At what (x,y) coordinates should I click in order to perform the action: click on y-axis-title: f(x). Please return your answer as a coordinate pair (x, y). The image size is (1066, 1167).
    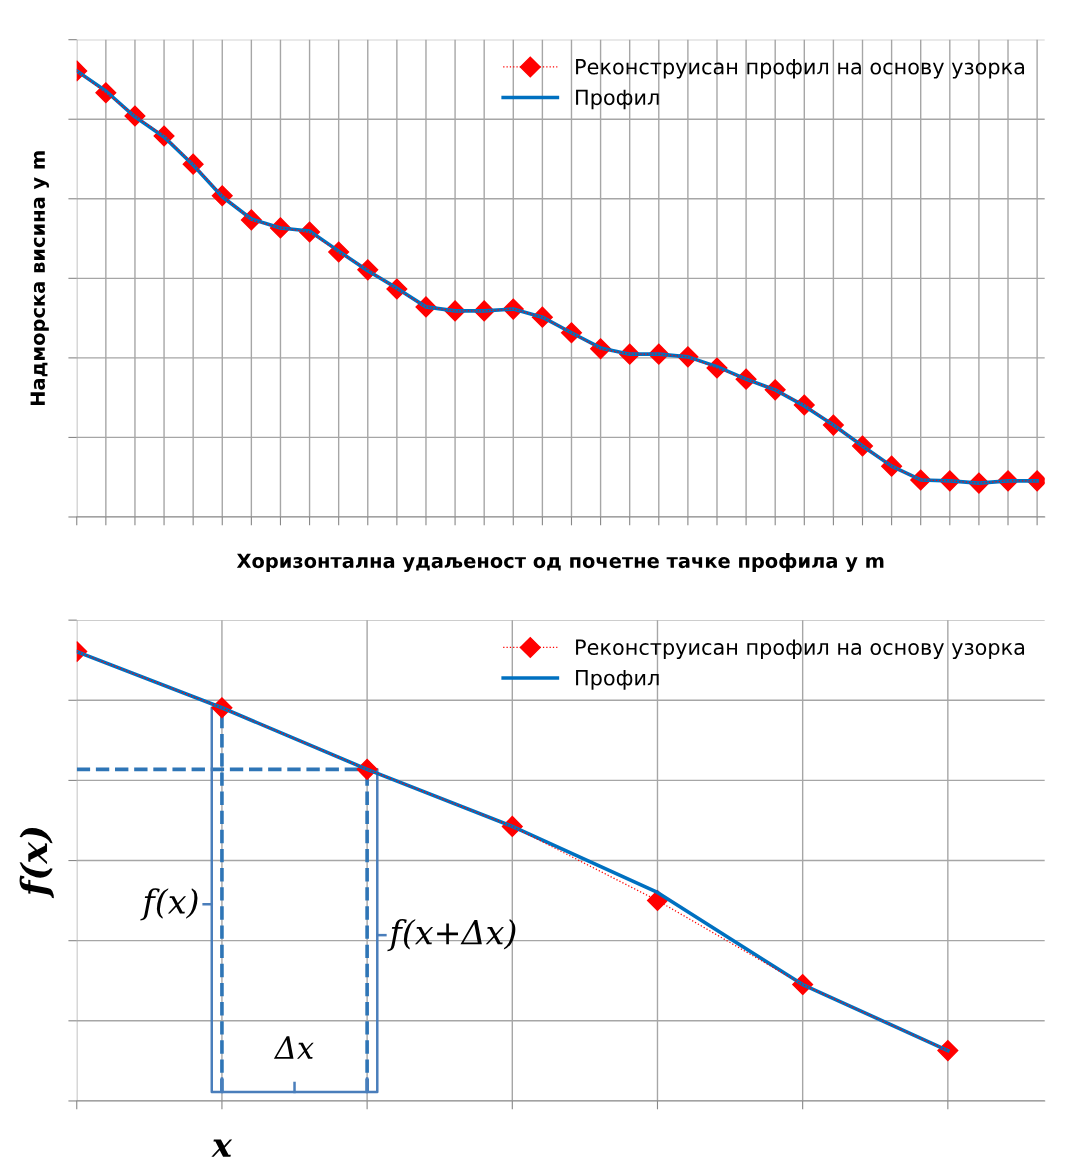
    Looking at the image, I should click on (36, 863).